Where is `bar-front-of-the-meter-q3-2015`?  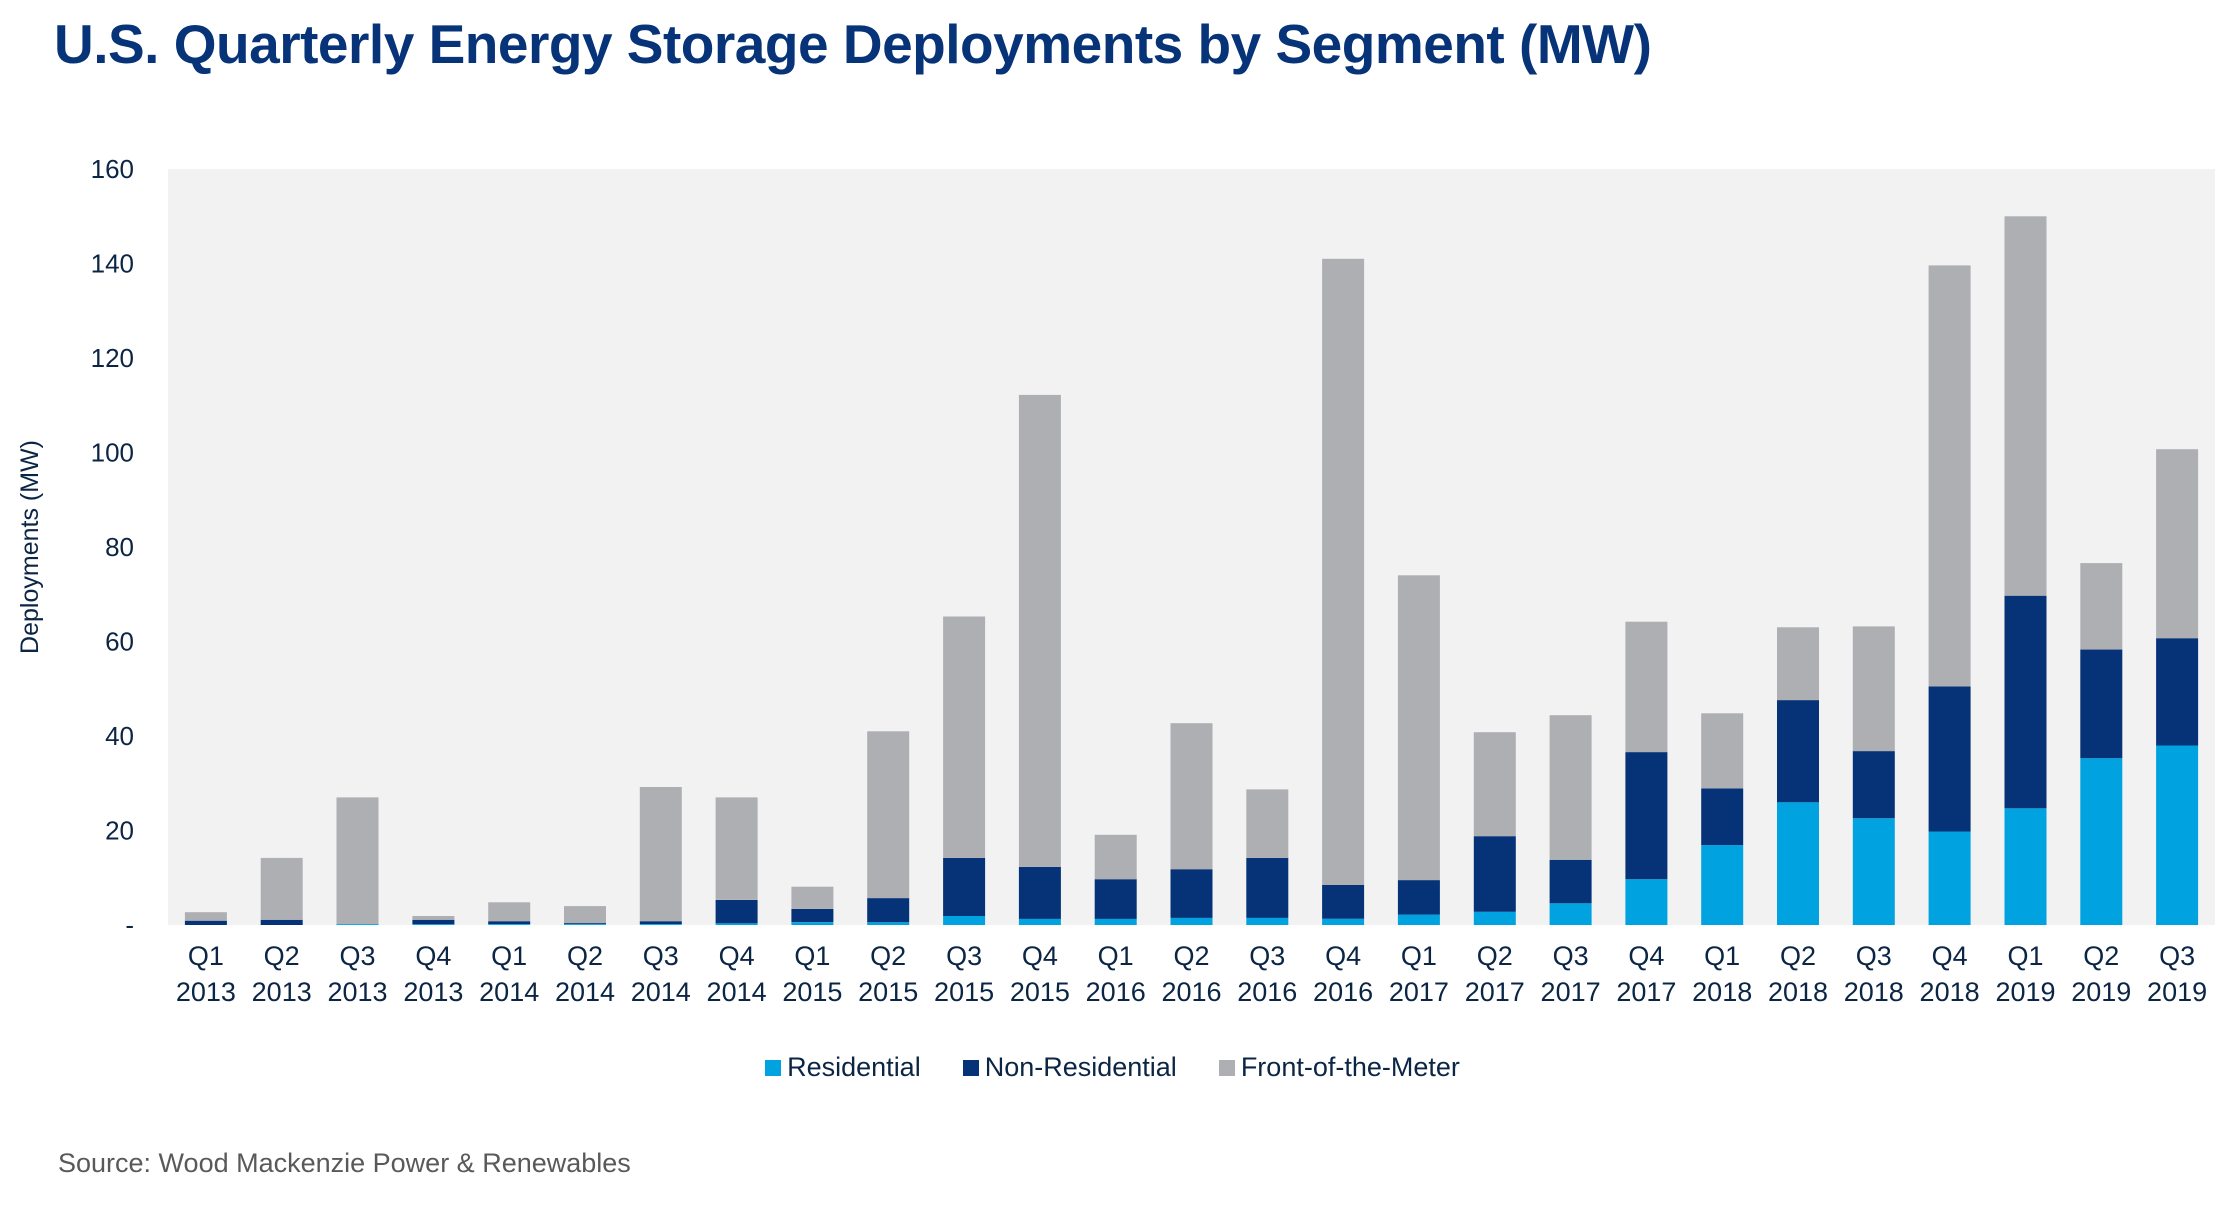 bar-front-of-the-meter-q3-2015 is located at coordinates (964, 737).